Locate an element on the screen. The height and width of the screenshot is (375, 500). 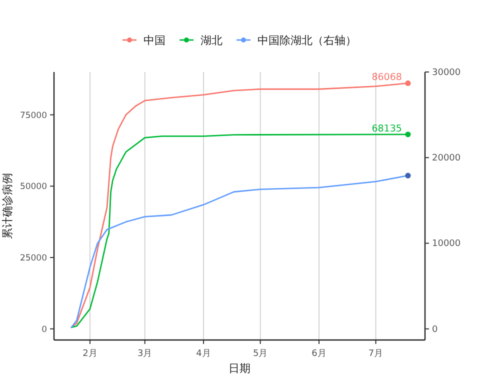
y2-tick-label: 20000 is located at coordinates (446, 159).